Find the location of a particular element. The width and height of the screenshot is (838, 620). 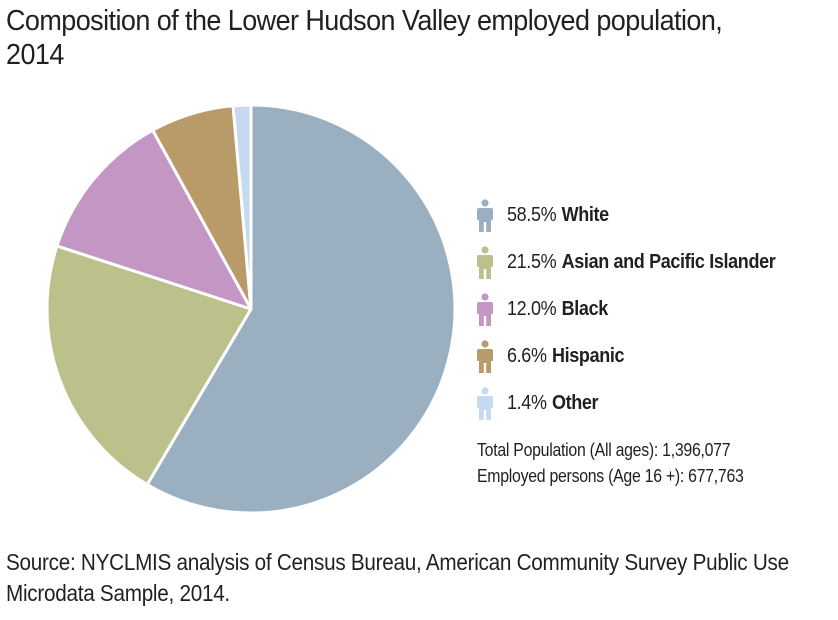

legend-item-other: 1.4% Other is located at coordinates (654, 403).